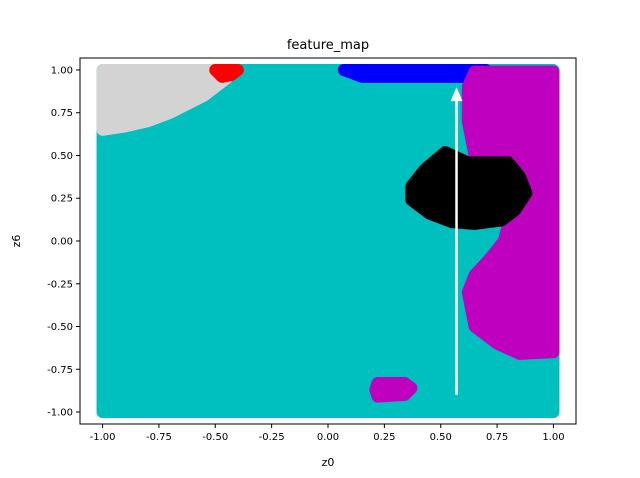 This screenshot has width=640, height=478. I want to click on y-axis-label: z6, so click(16, 241).